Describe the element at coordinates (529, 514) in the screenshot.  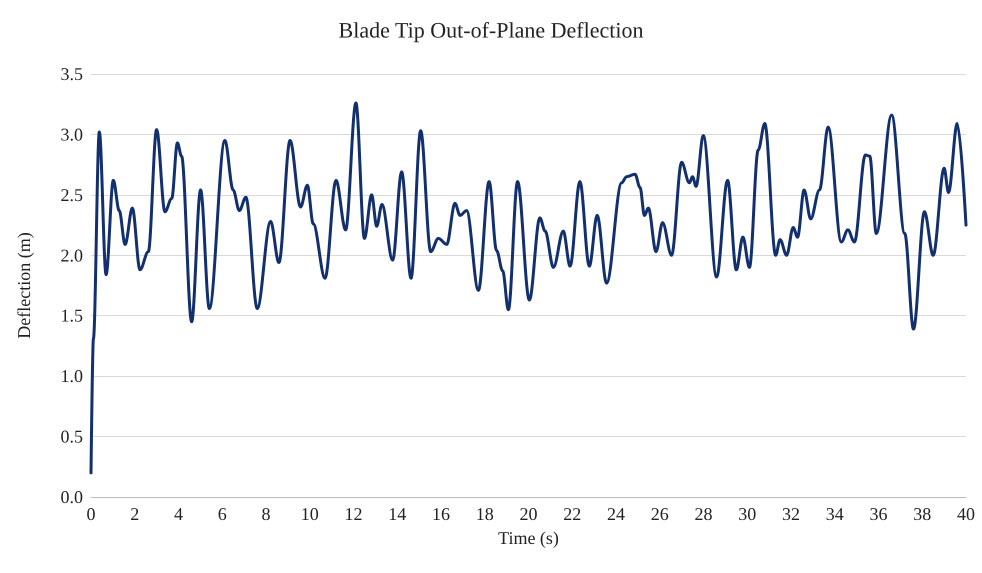
I see `x-tick-label: 20` at that location.